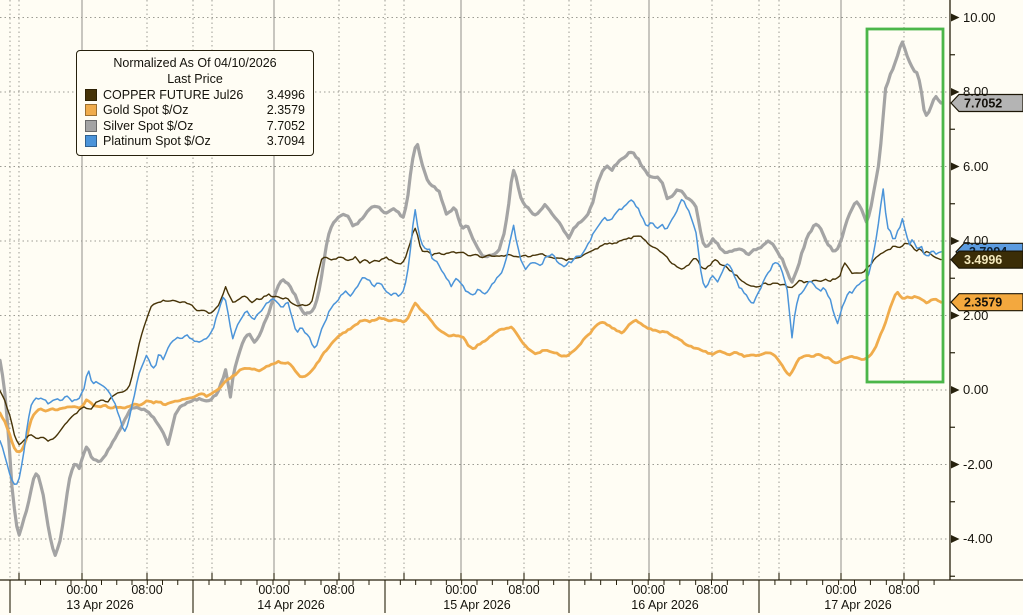 The width and height of the screenshot is (1023, 615). I want to click on legend-series-value: 3.4996, so click(285, 94).